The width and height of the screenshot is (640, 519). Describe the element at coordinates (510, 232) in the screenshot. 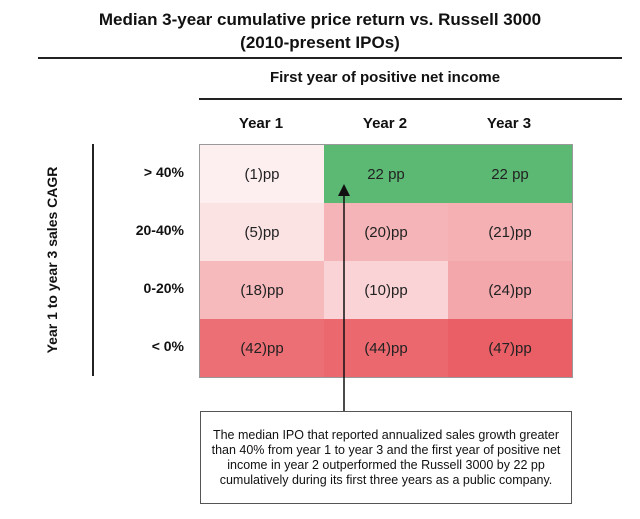

I see `heatmap-cell-r2-c3: (21)pp` at that location.